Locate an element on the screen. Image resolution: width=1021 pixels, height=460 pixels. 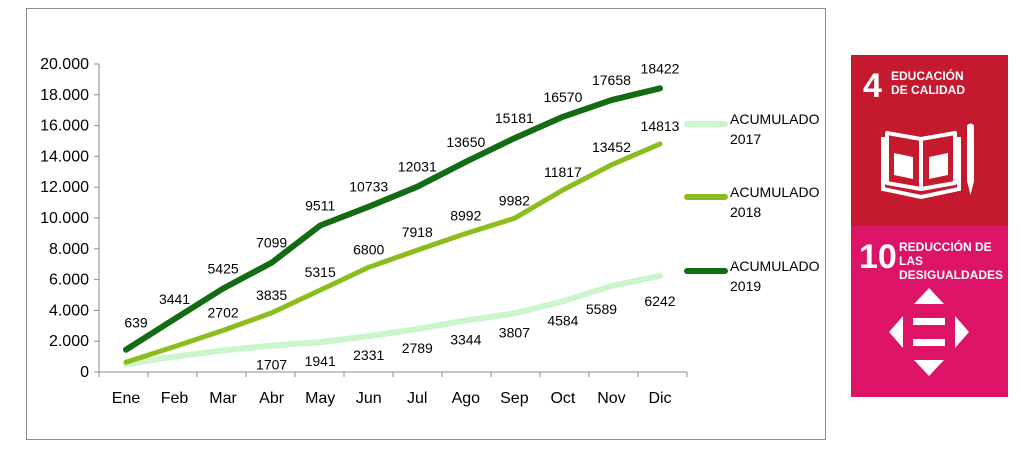
sdg-goal-4-title-line2: DE CALIDAD is located at coordinates (928, 90).